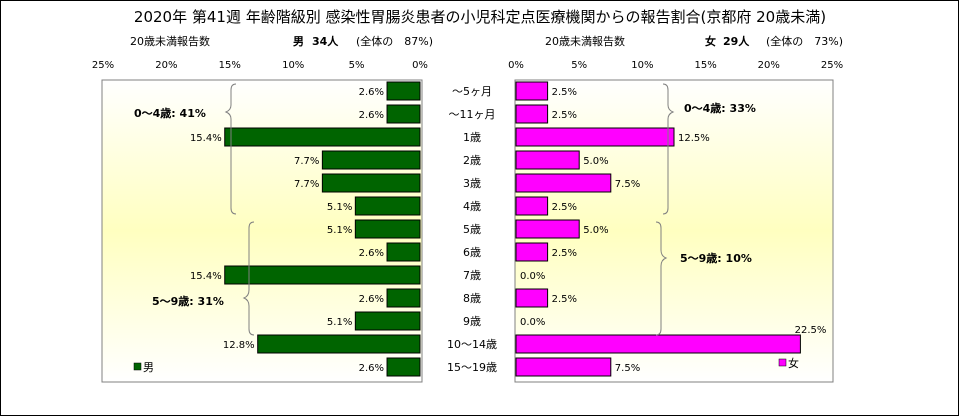 This screenshot has height=417, width=967. Describe the element at coordinates (516, 65) in the screenshot. I see `female-tick-label: 0%` at that location.